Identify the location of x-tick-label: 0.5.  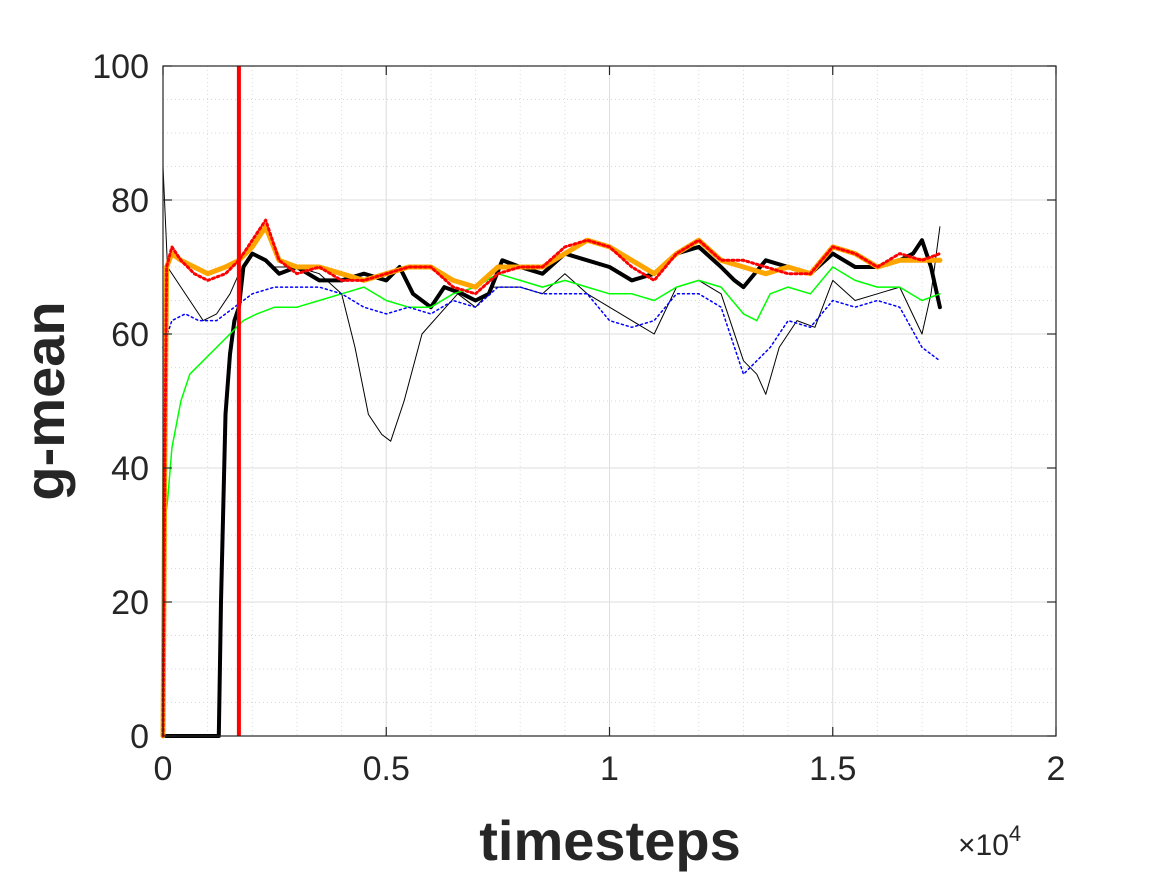
(386, 769).